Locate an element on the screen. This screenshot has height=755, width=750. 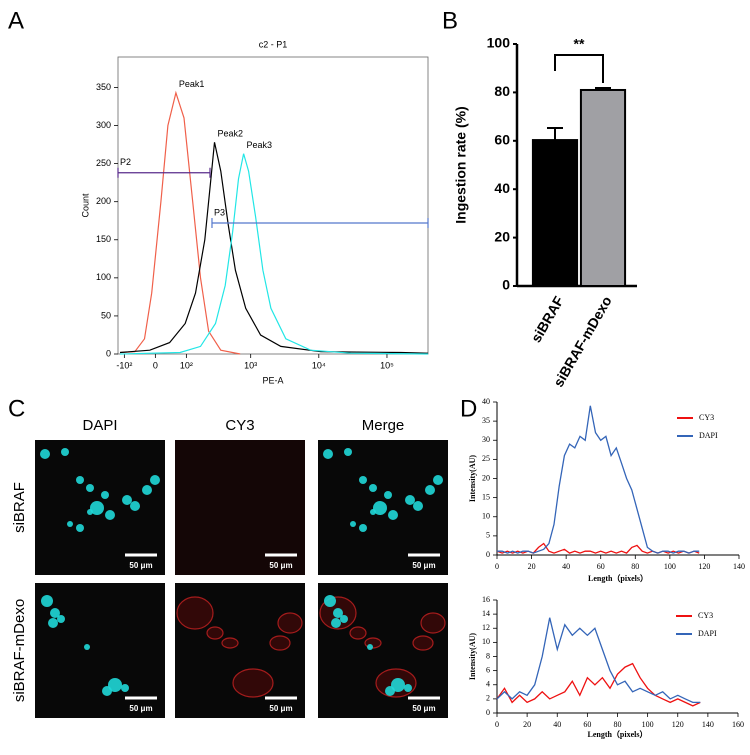
x-tick-label: 160 is located at coordinates (738, 724).